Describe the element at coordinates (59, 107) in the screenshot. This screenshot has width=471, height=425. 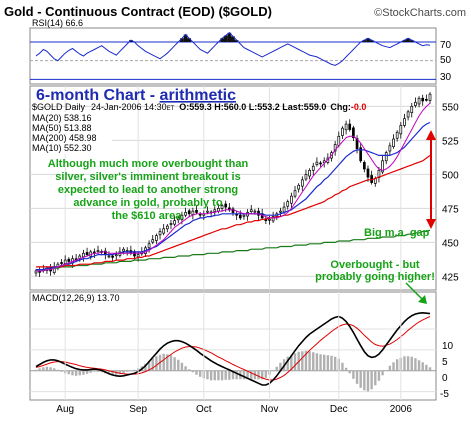
I see `info-symbol: $GOLD Daily` at that location.